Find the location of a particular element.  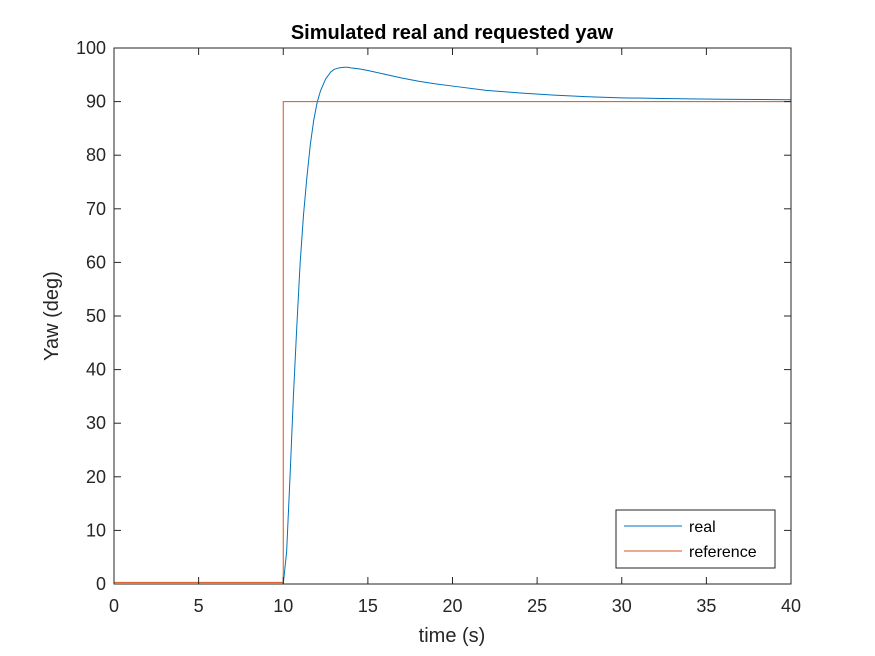

x-tick-label: 15 is located at coordinates (368, 606).